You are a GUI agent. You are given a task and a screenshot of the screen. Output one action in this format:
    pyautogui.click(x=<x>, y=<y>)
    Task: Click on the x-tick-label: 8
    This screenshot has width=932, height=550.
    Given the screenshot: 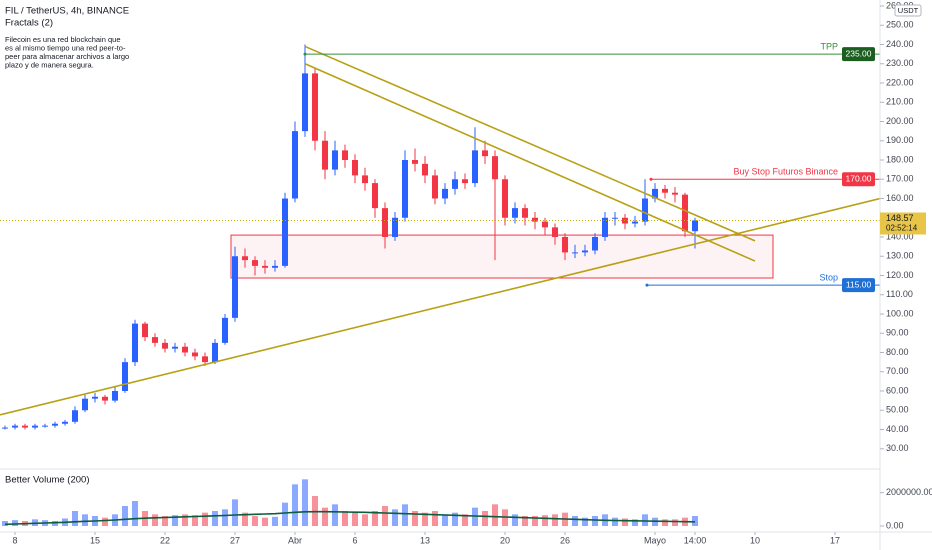 What is the action you would take?
    pyautogui.click(x=14, y=540)
    